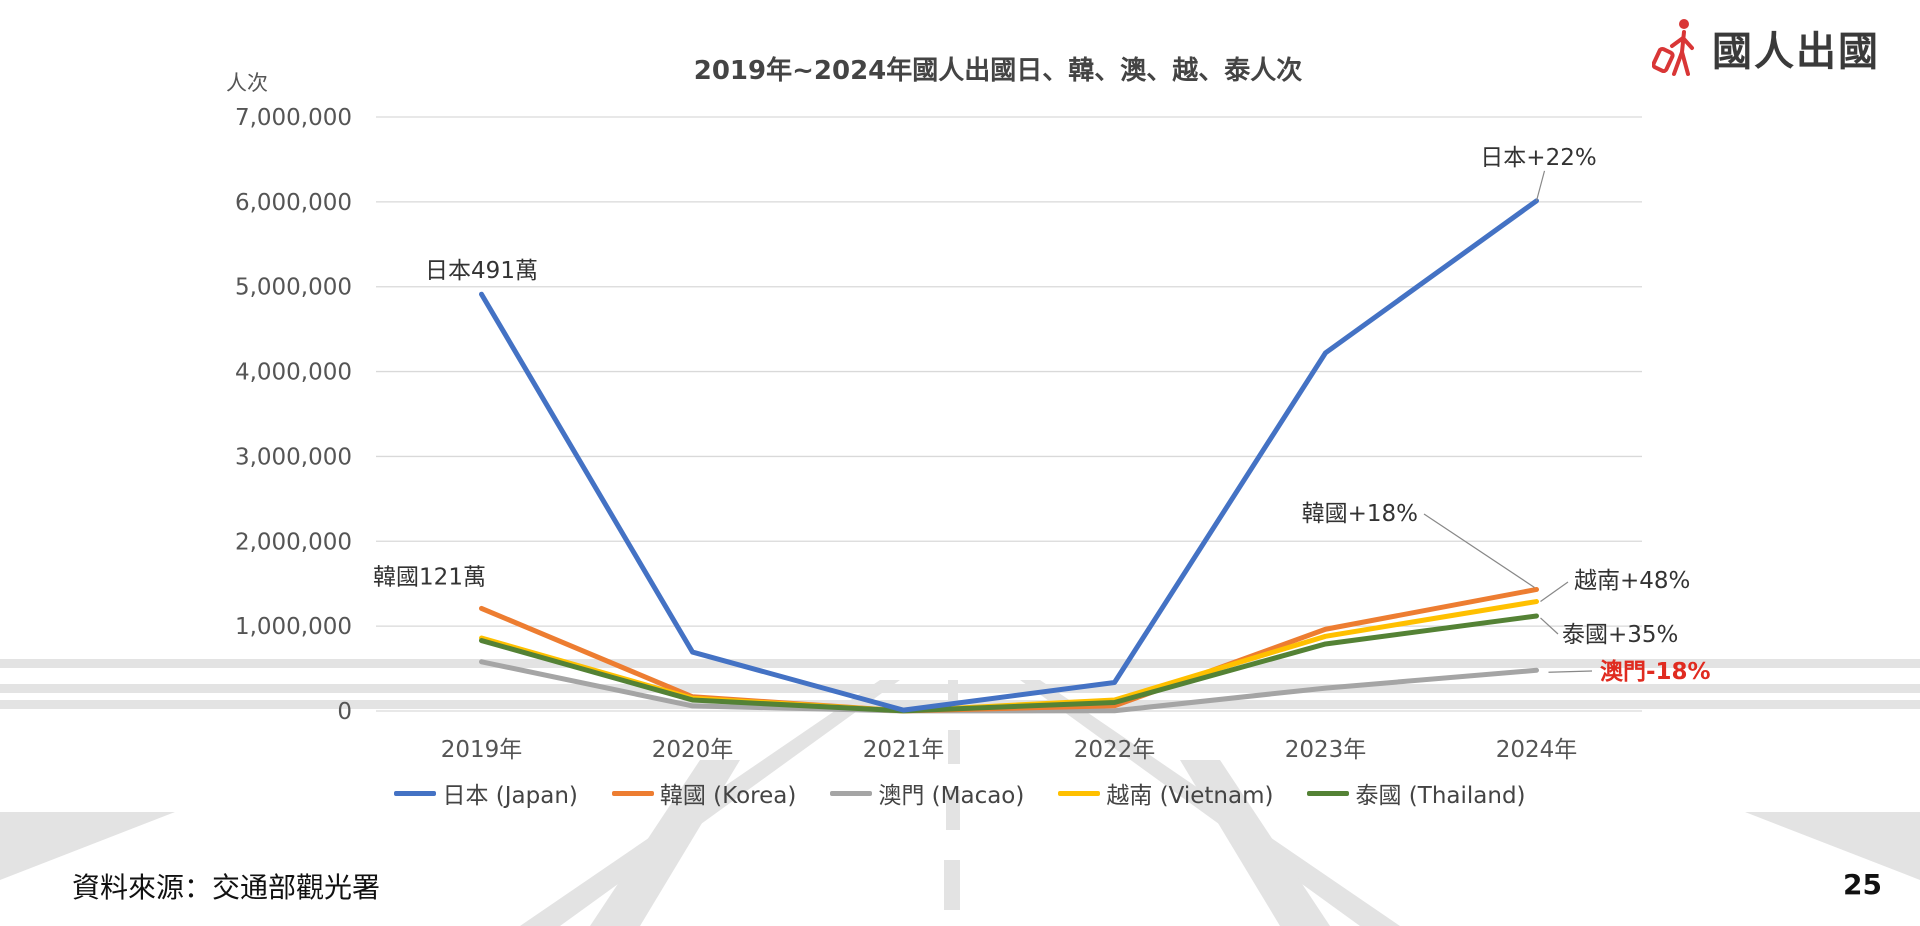 Image resolution: width=1920 pixels, height=926 pixels. What do you see at coordinates (1440, 796) in the screenshot?
I see `legend-label: 泰國 (Thailand)` at bounding box center [1440, 796].